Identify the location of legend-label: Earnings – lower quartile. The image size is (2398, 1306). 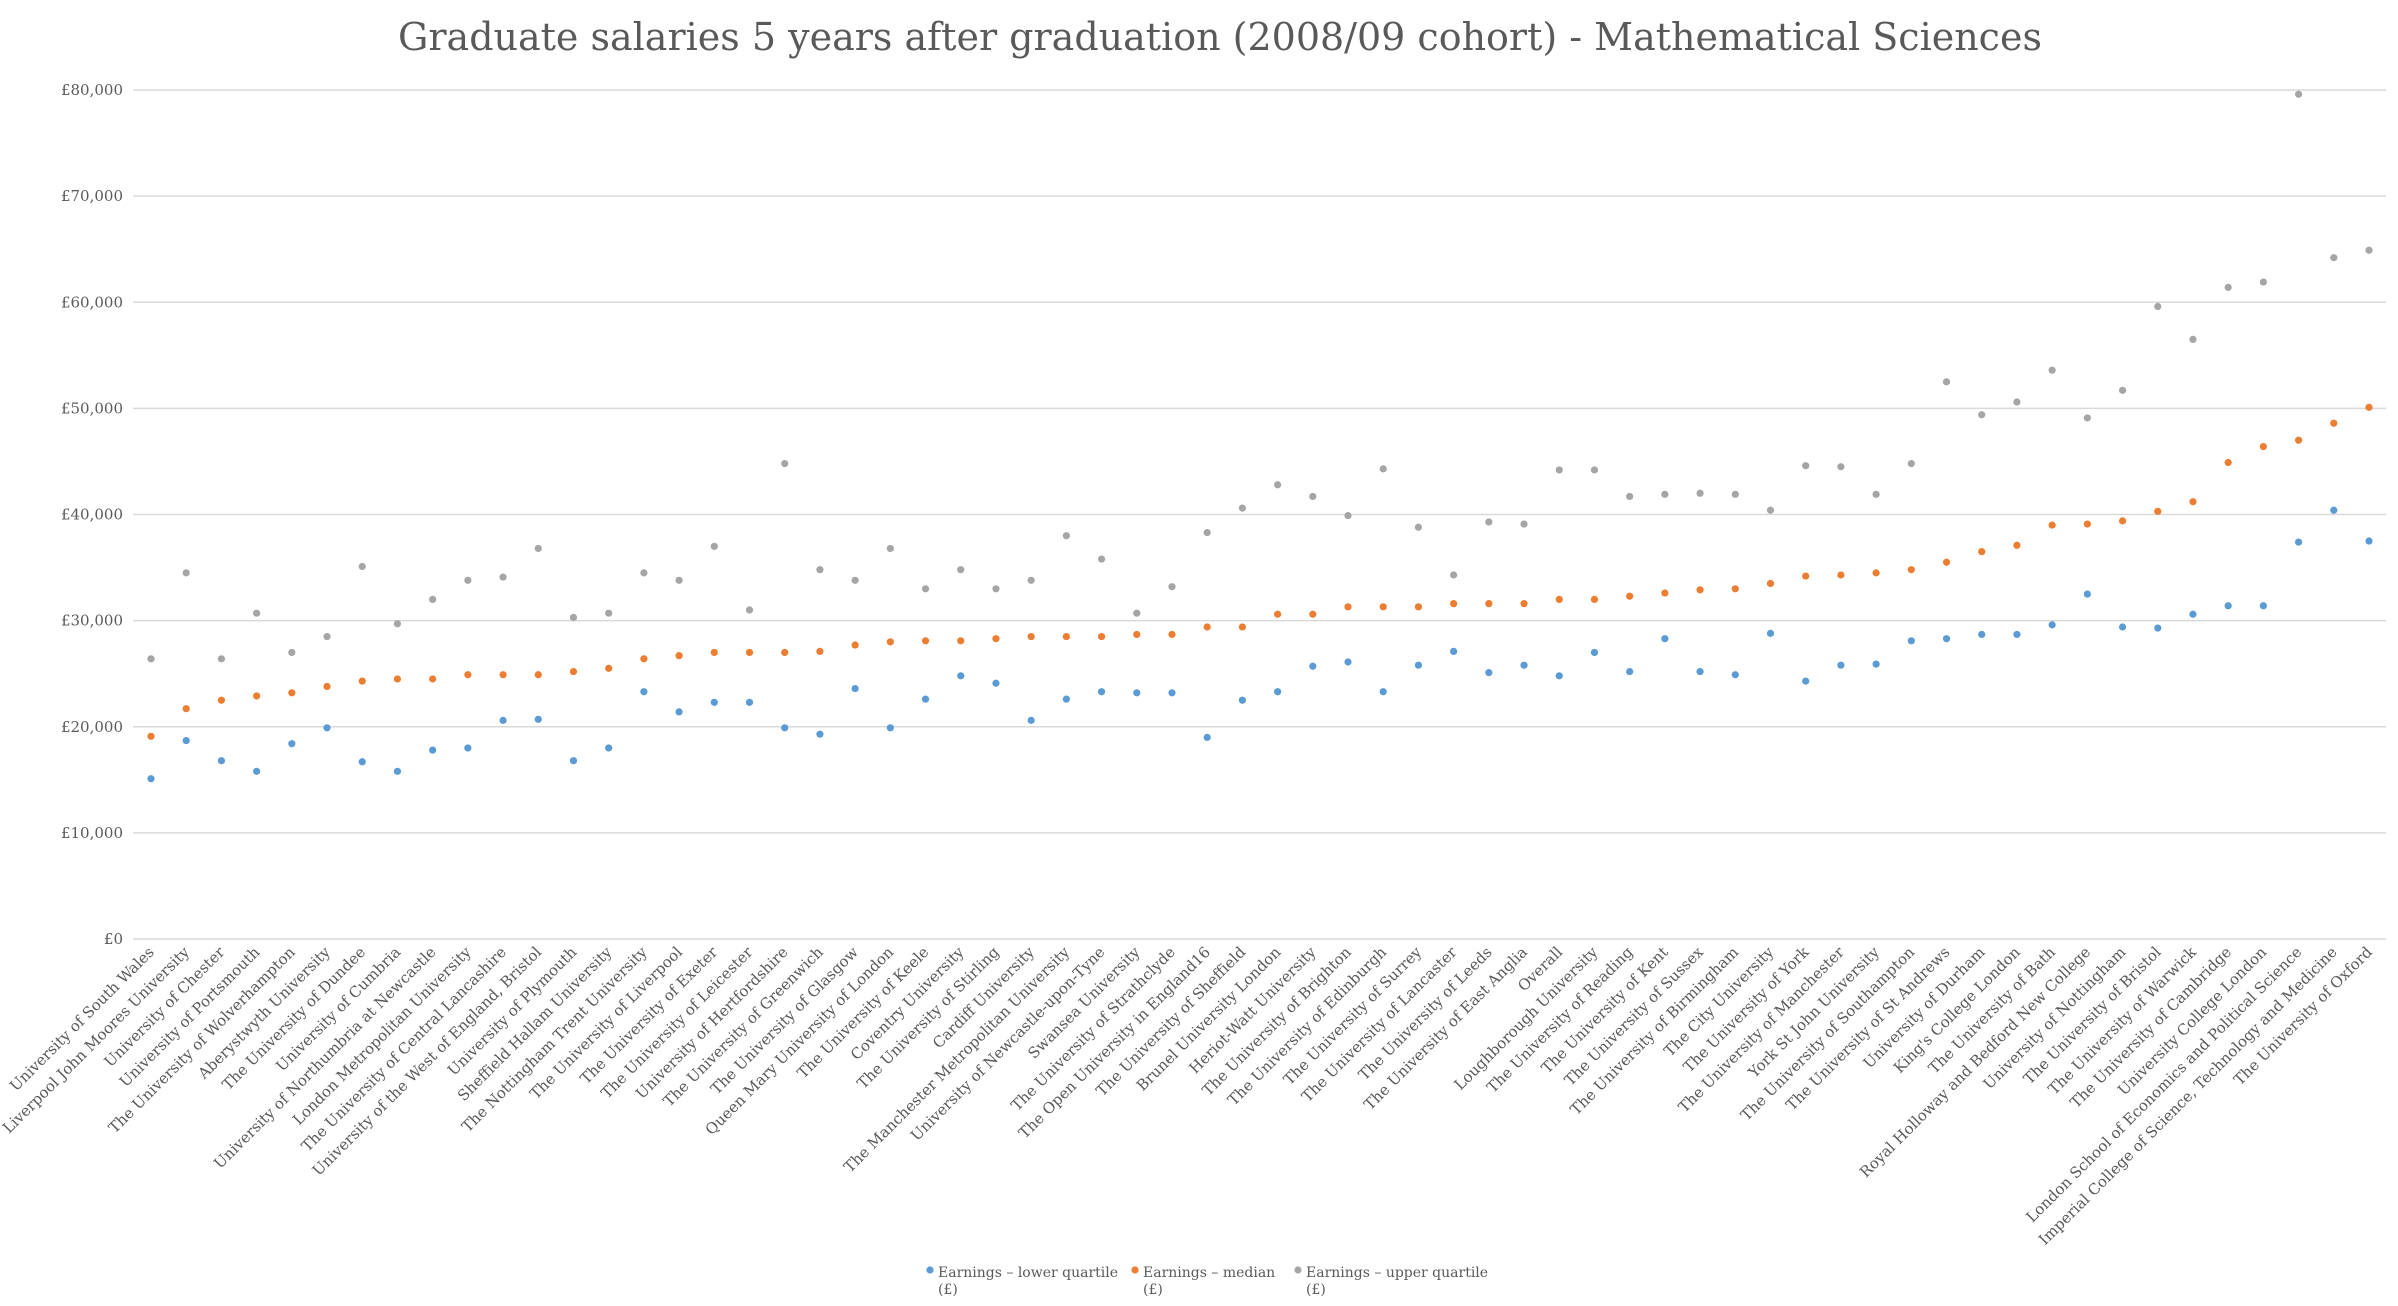
(1028, 1273).